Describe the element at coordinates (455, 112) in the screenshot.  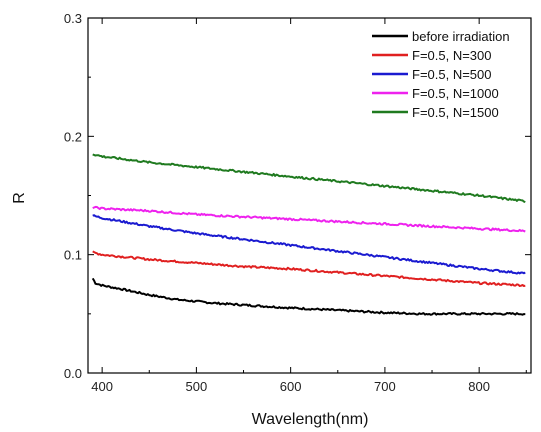
I see `legend-label-5: F=0.5, N=1500` at that location.